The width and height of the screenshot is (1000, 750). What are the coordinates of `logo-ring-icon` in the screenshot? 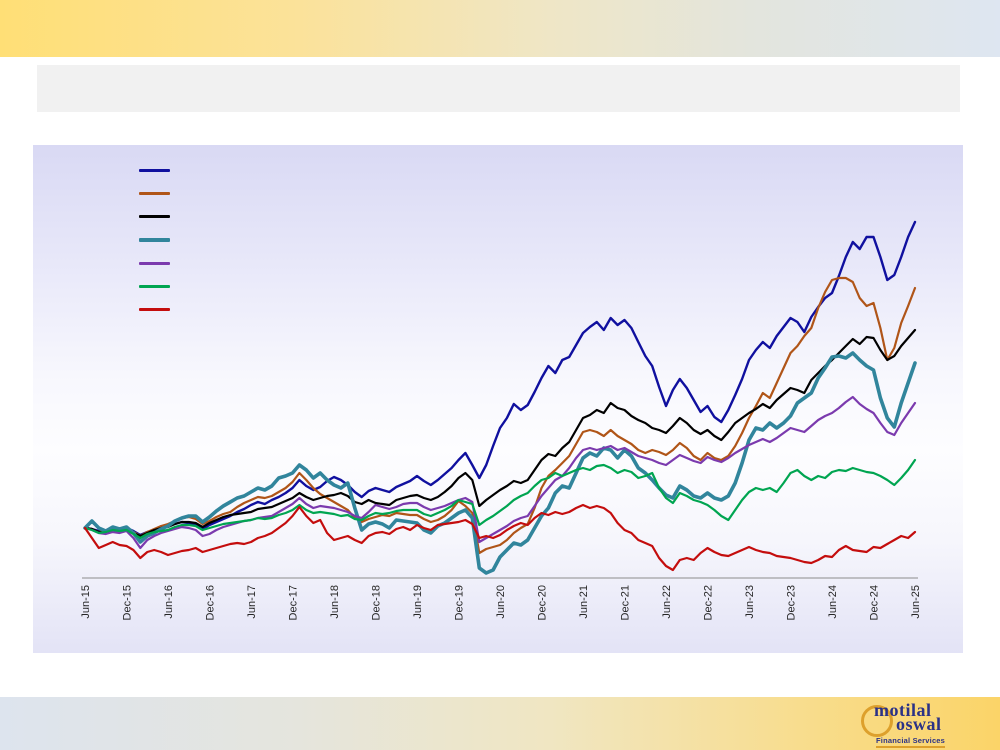 It's located at (877, 721).